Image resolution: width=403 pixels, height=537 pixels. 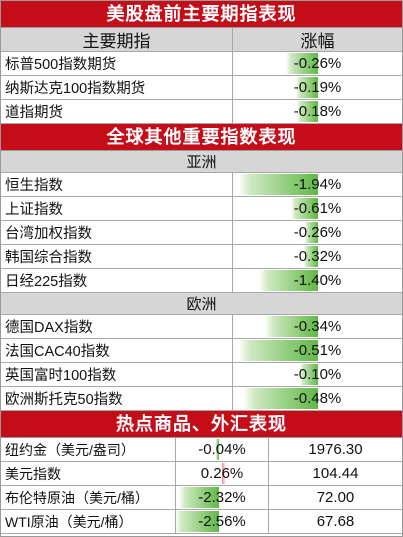 What do you see at coordinates (317, 41) in the screenshot?
I see `header-change: 涨幅` at bounding box center [317, 41].